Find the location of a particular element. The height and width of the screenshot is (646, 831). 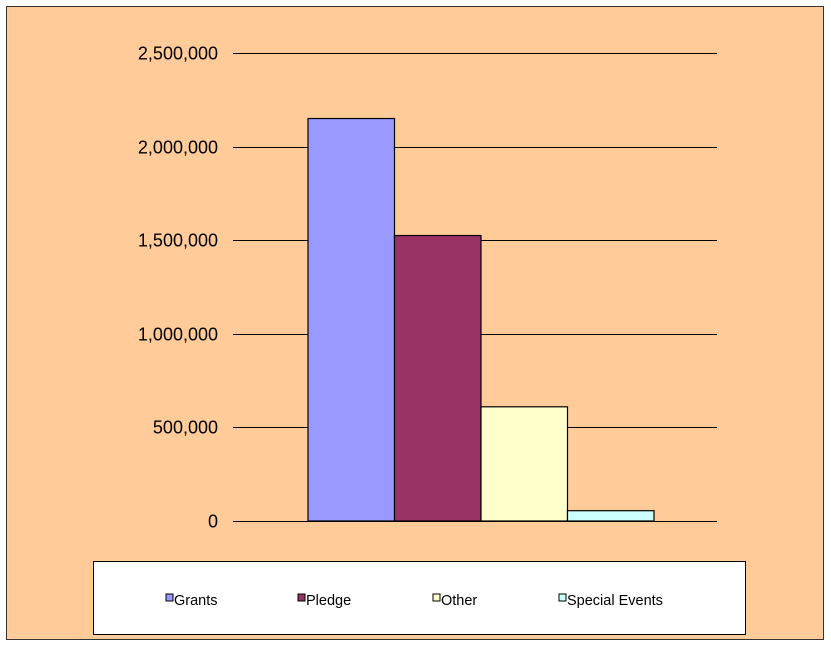

legend-swatch-other is located at coordinates (436, 597).